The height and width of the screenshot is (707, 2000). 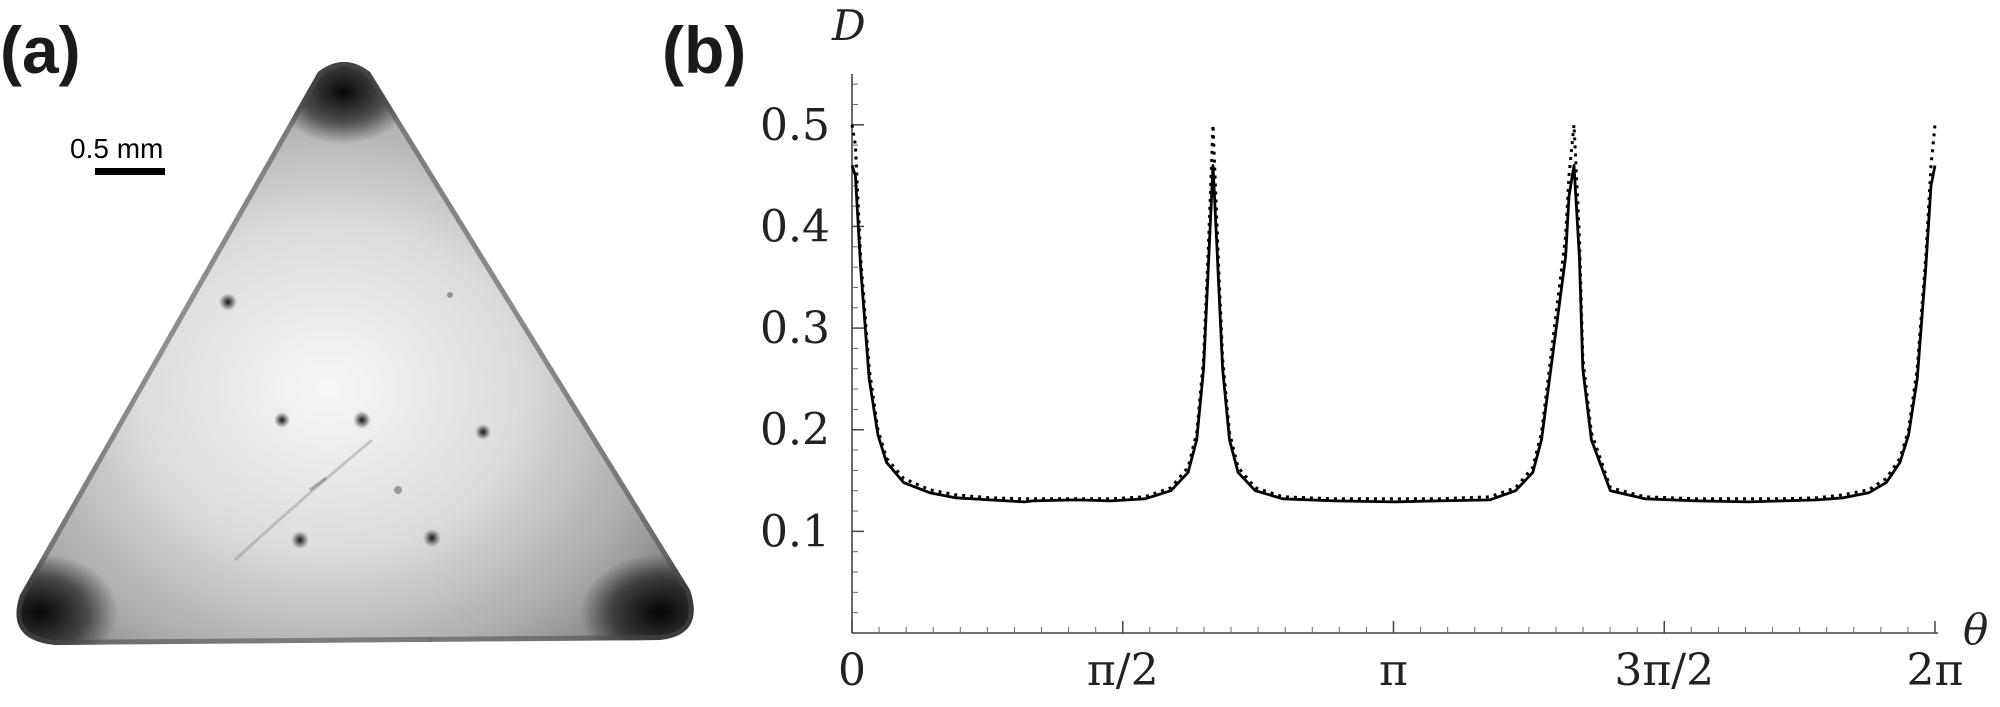 I want to click on panel-a-label: (a), so click(x=40, y=50).